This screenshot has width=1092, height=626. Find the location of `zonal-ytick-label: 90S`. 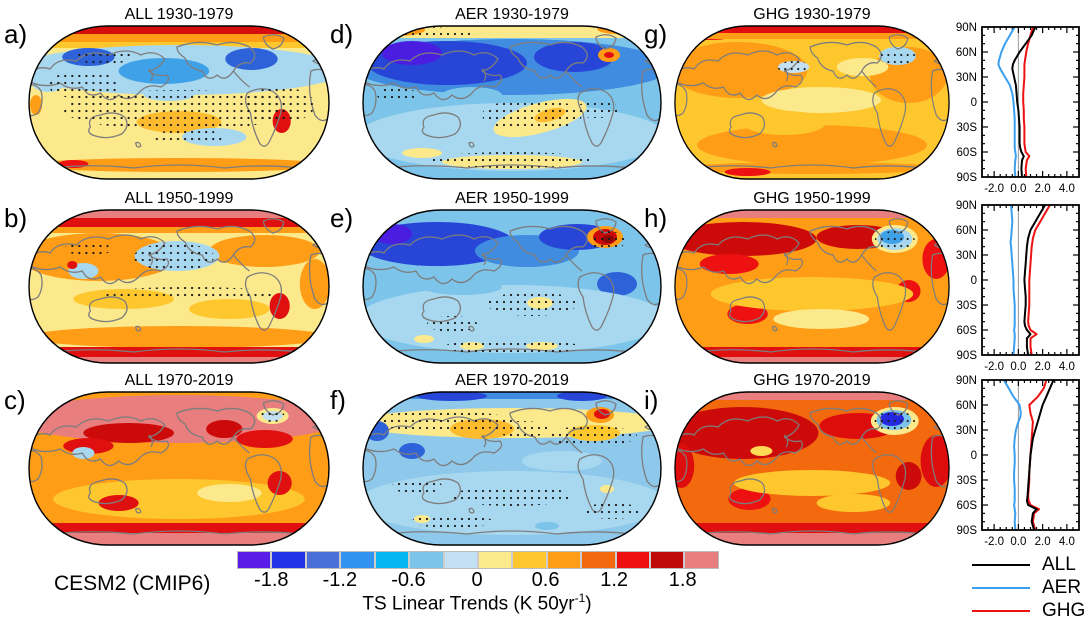

zonal-ytick-label: 90S is located at coordinates (967, 356).